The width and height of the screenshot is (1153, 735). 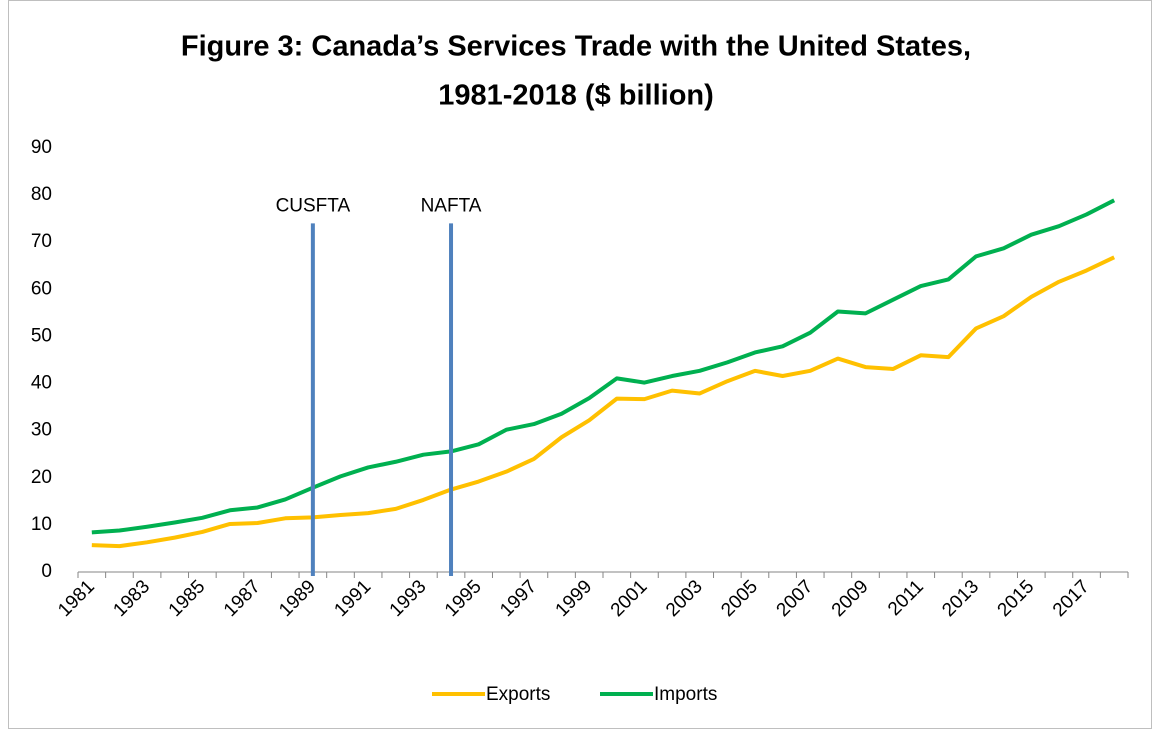 What do you see at coordinates (313, 205) in the screenshot?
I see `annotation-label: CUSFTA` at bounding box center [313, 205].